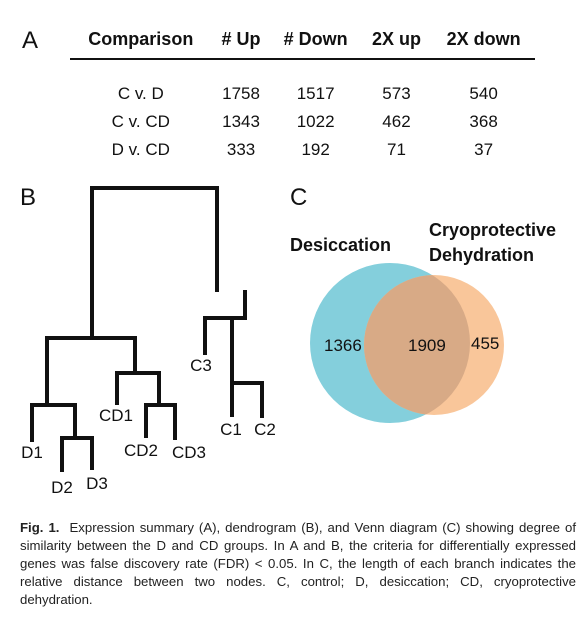  I want to click on column-header: 2X down, so click(483, 42).